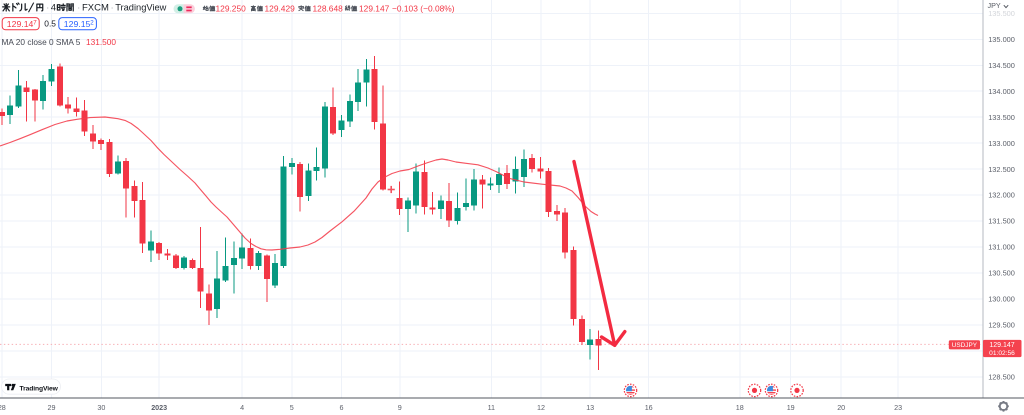 This screenshot has width=1024, height=415. I want to click on svg-text: 134.000, so click(1001, 91).